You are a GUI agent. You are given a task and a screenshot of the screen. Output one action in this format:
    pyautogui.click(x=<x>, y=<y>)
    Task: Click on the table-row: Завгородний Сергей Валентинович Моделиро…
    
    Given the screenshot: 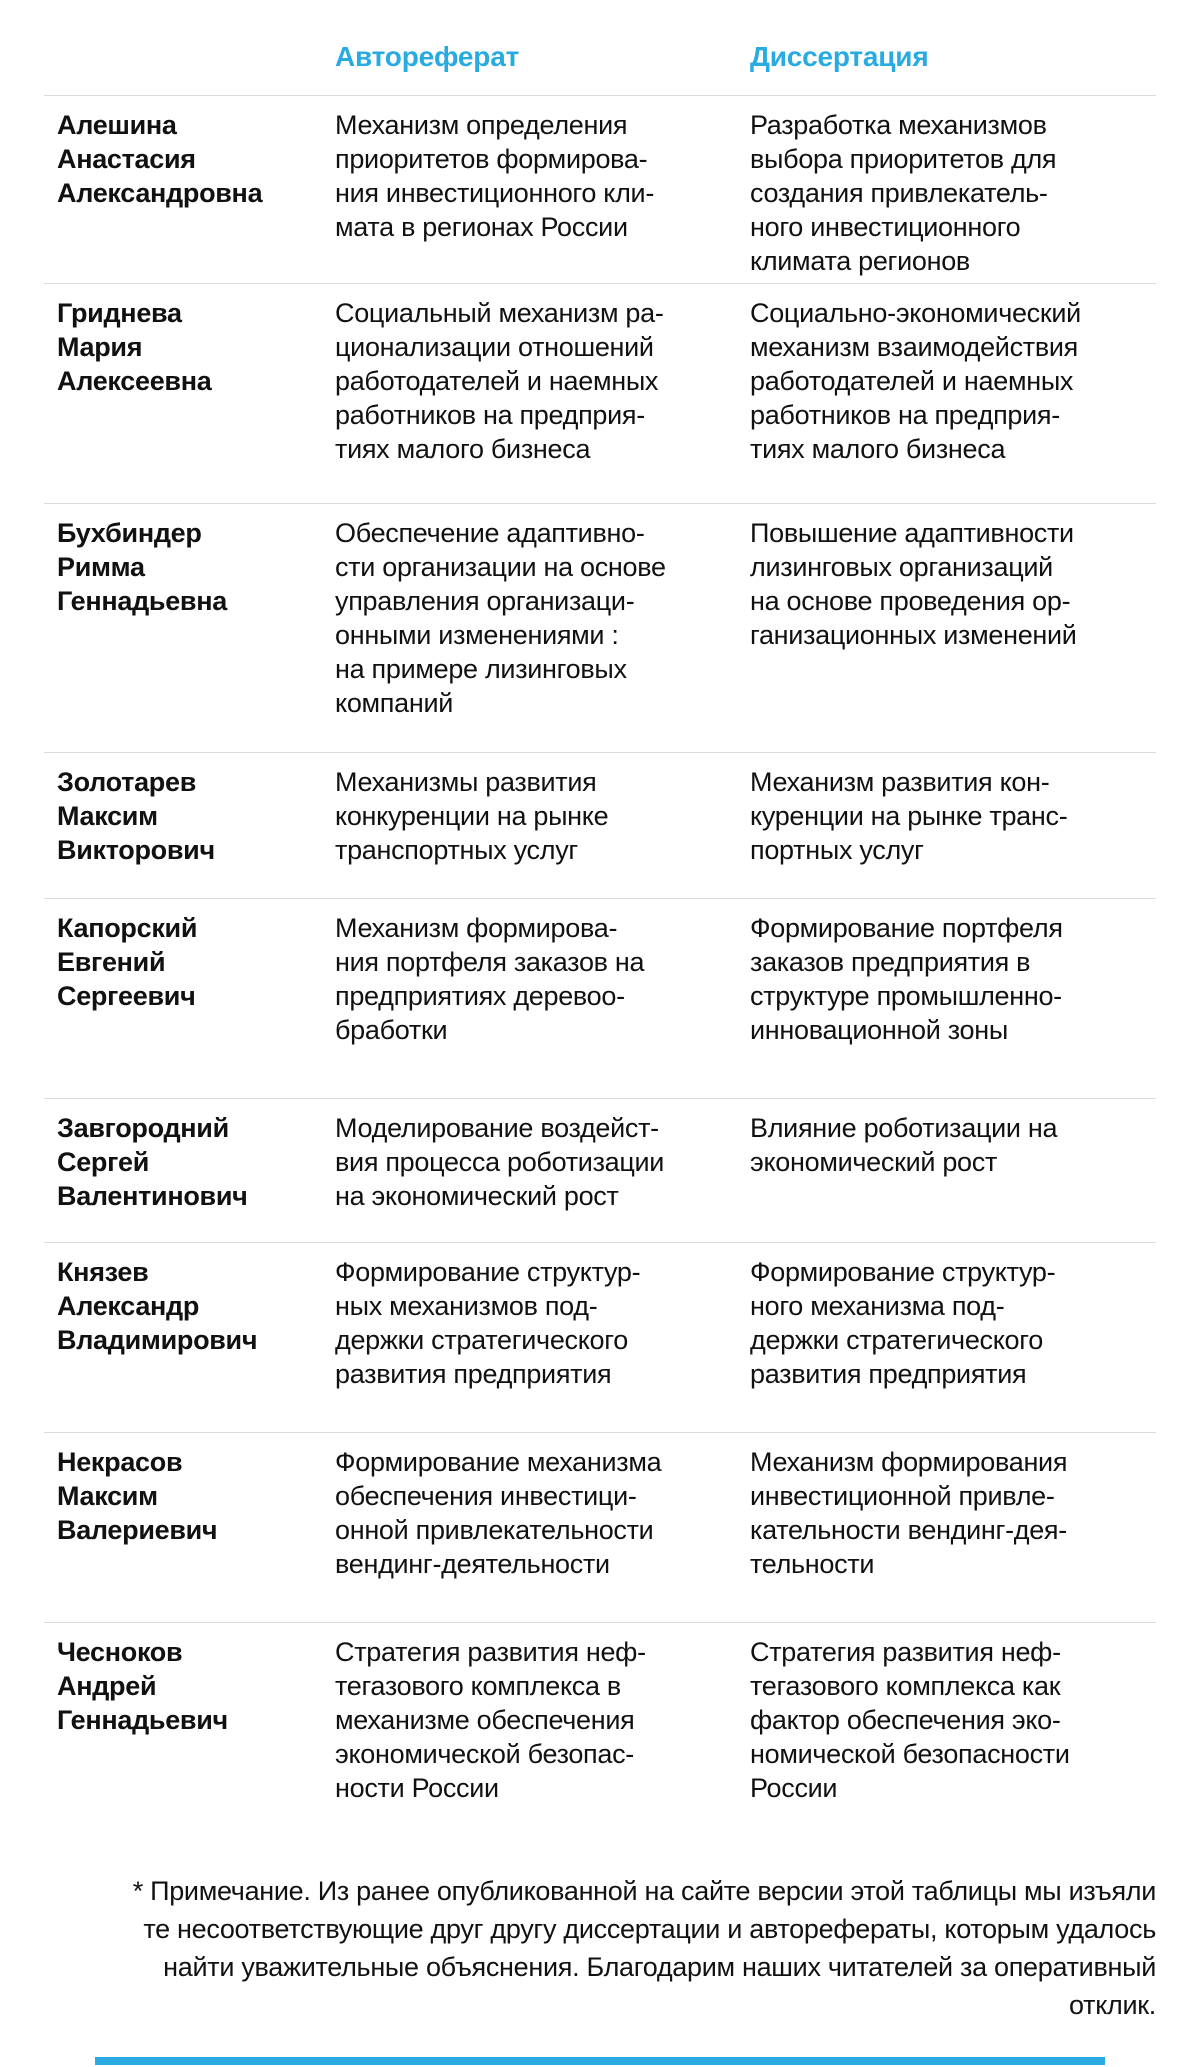 What is the action you would take?
    pyautogui.click(x=600, y=1170)
    